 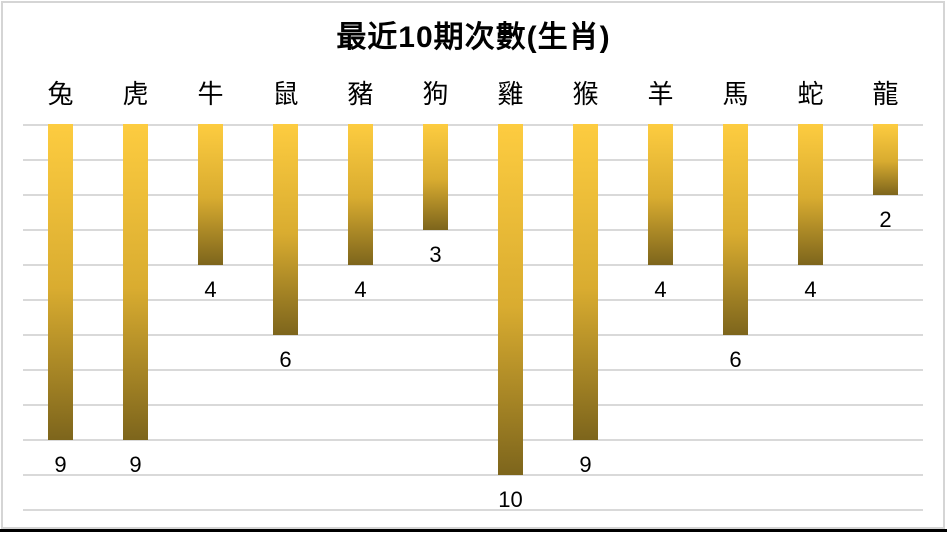 What do you see at coordinates (60, 94) in the screenshot?
I see `category-label: 兔` at bounding box center [60, 94].